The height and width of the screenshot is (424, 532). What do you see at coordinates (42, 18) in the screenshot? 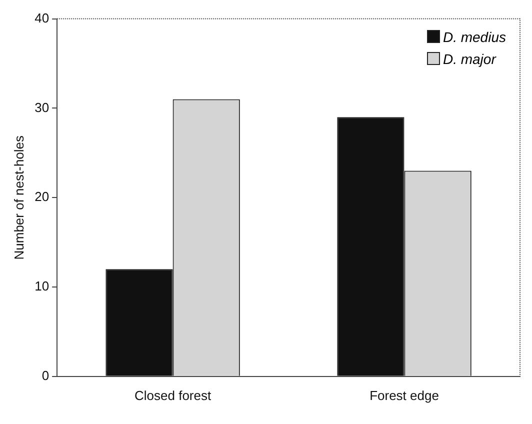
I see `y-tick-label: 40` at bounding box center [42, 18].